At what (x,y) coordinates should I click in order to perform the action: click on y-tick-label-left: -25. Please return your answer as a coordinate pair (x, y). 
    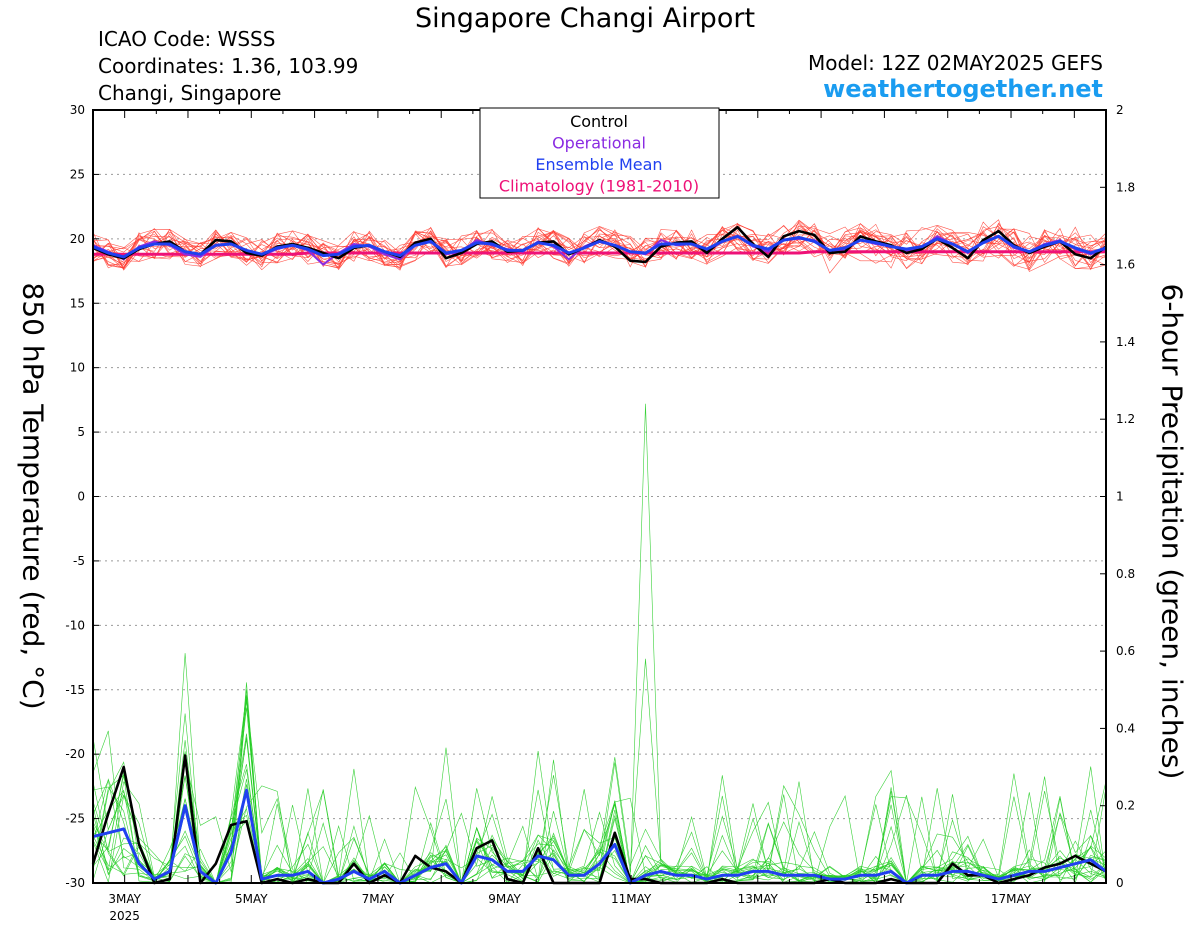
    Looking at the image, I should click on (75, 819).